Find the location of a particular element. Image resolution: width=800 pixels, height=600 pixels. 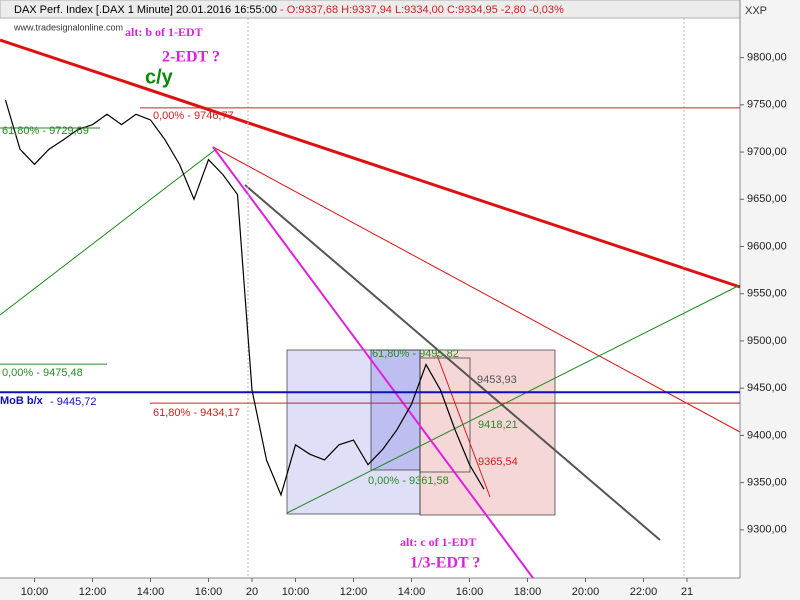

y-tick-label: 9650,00 is located at coordinates (767, 199).